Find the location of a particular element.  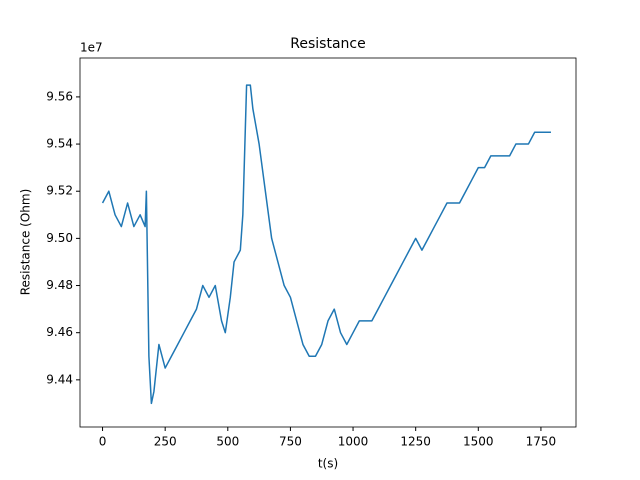

x-axis-label: t(s) is located at coordinates (328, 464).